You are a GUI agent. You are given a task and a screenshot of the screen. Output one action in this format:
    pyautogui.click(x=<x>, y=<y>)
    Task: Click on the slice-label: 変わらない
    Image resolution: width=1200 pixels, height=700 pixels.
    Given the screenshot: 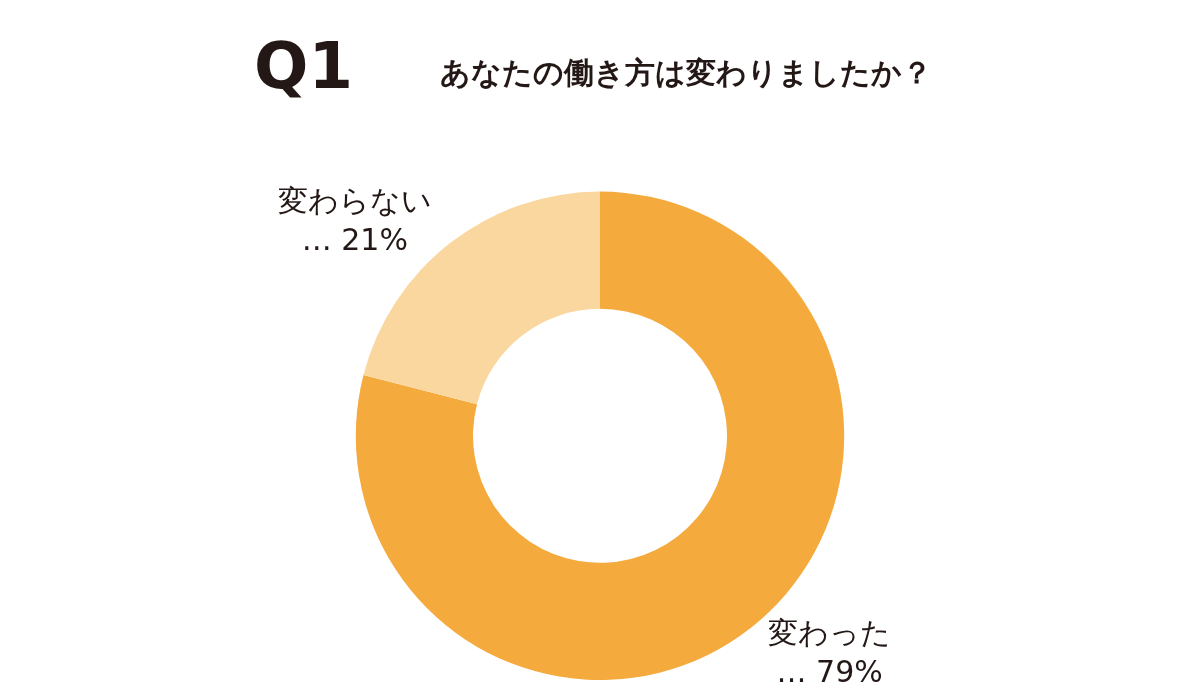 What is the action you would take?
    pyautogui.click(x=354, y=200)
    